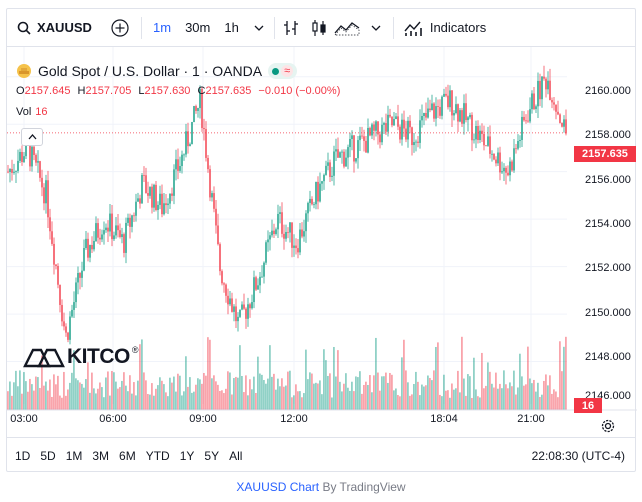 Image resolution: width=642 pixels, height=502 pixels. Describe the element at coordinates (440, 27) in the screenshot. I see `indicators-button: Indicators` at that location.